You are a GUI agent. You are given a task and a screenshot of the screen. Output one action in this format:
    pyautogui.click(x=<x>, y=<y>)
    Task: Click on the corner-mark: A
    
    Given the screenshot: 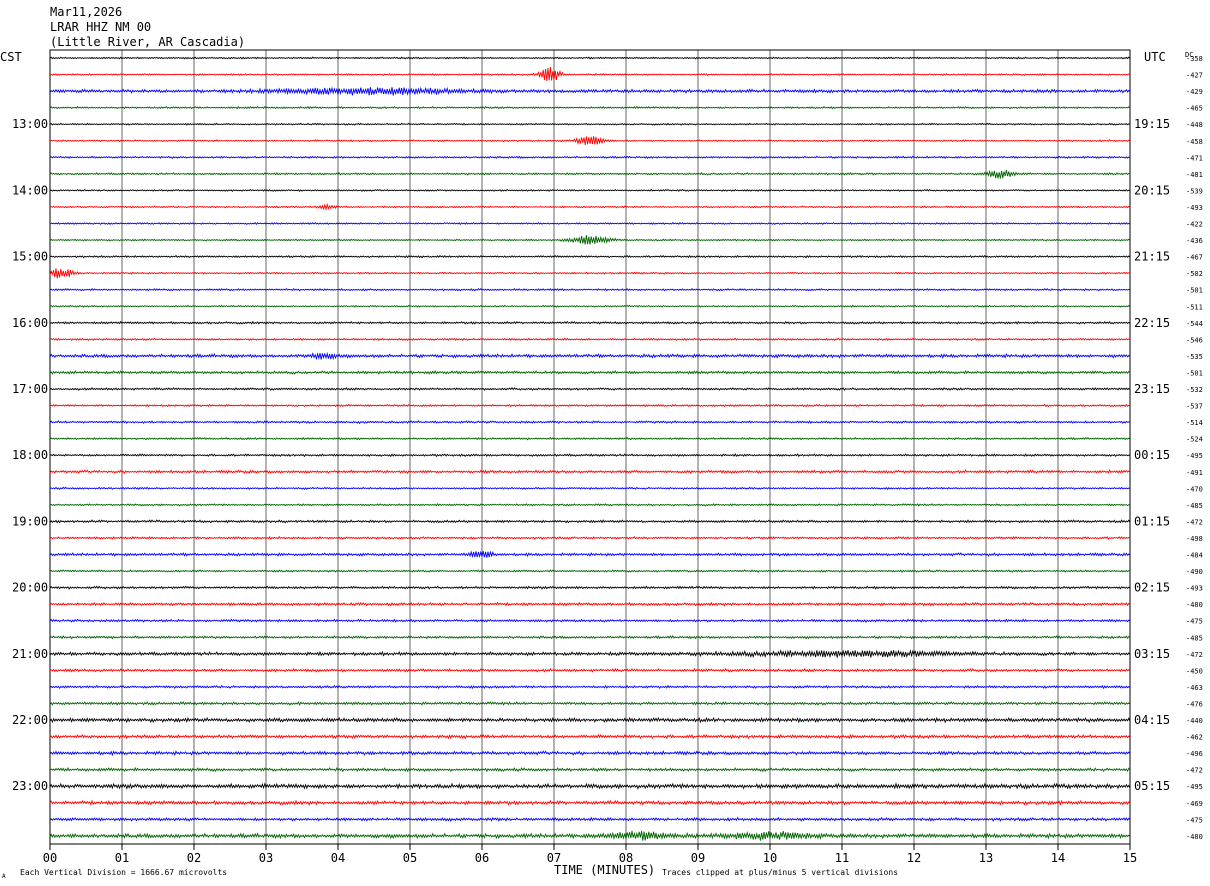 What is the action you would take?
    pyautogui.click(x=4, y=876)
    